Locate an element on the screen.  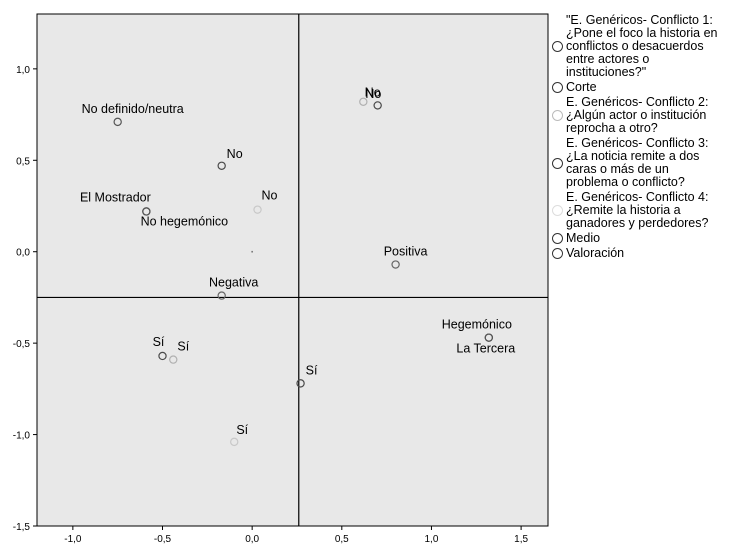
legend-label: Corte is located at coordinates (581, 87).